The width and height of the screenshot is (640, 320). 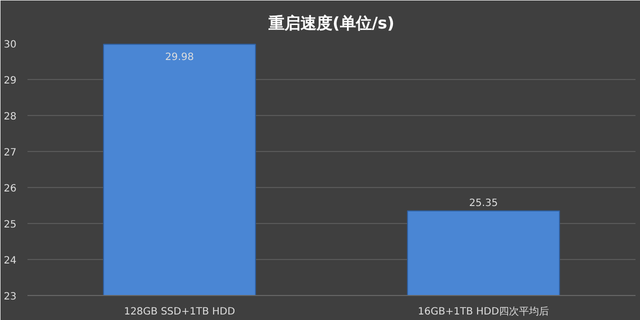 I want to click on y-tick-label: 26, so click(x=10, y=189).